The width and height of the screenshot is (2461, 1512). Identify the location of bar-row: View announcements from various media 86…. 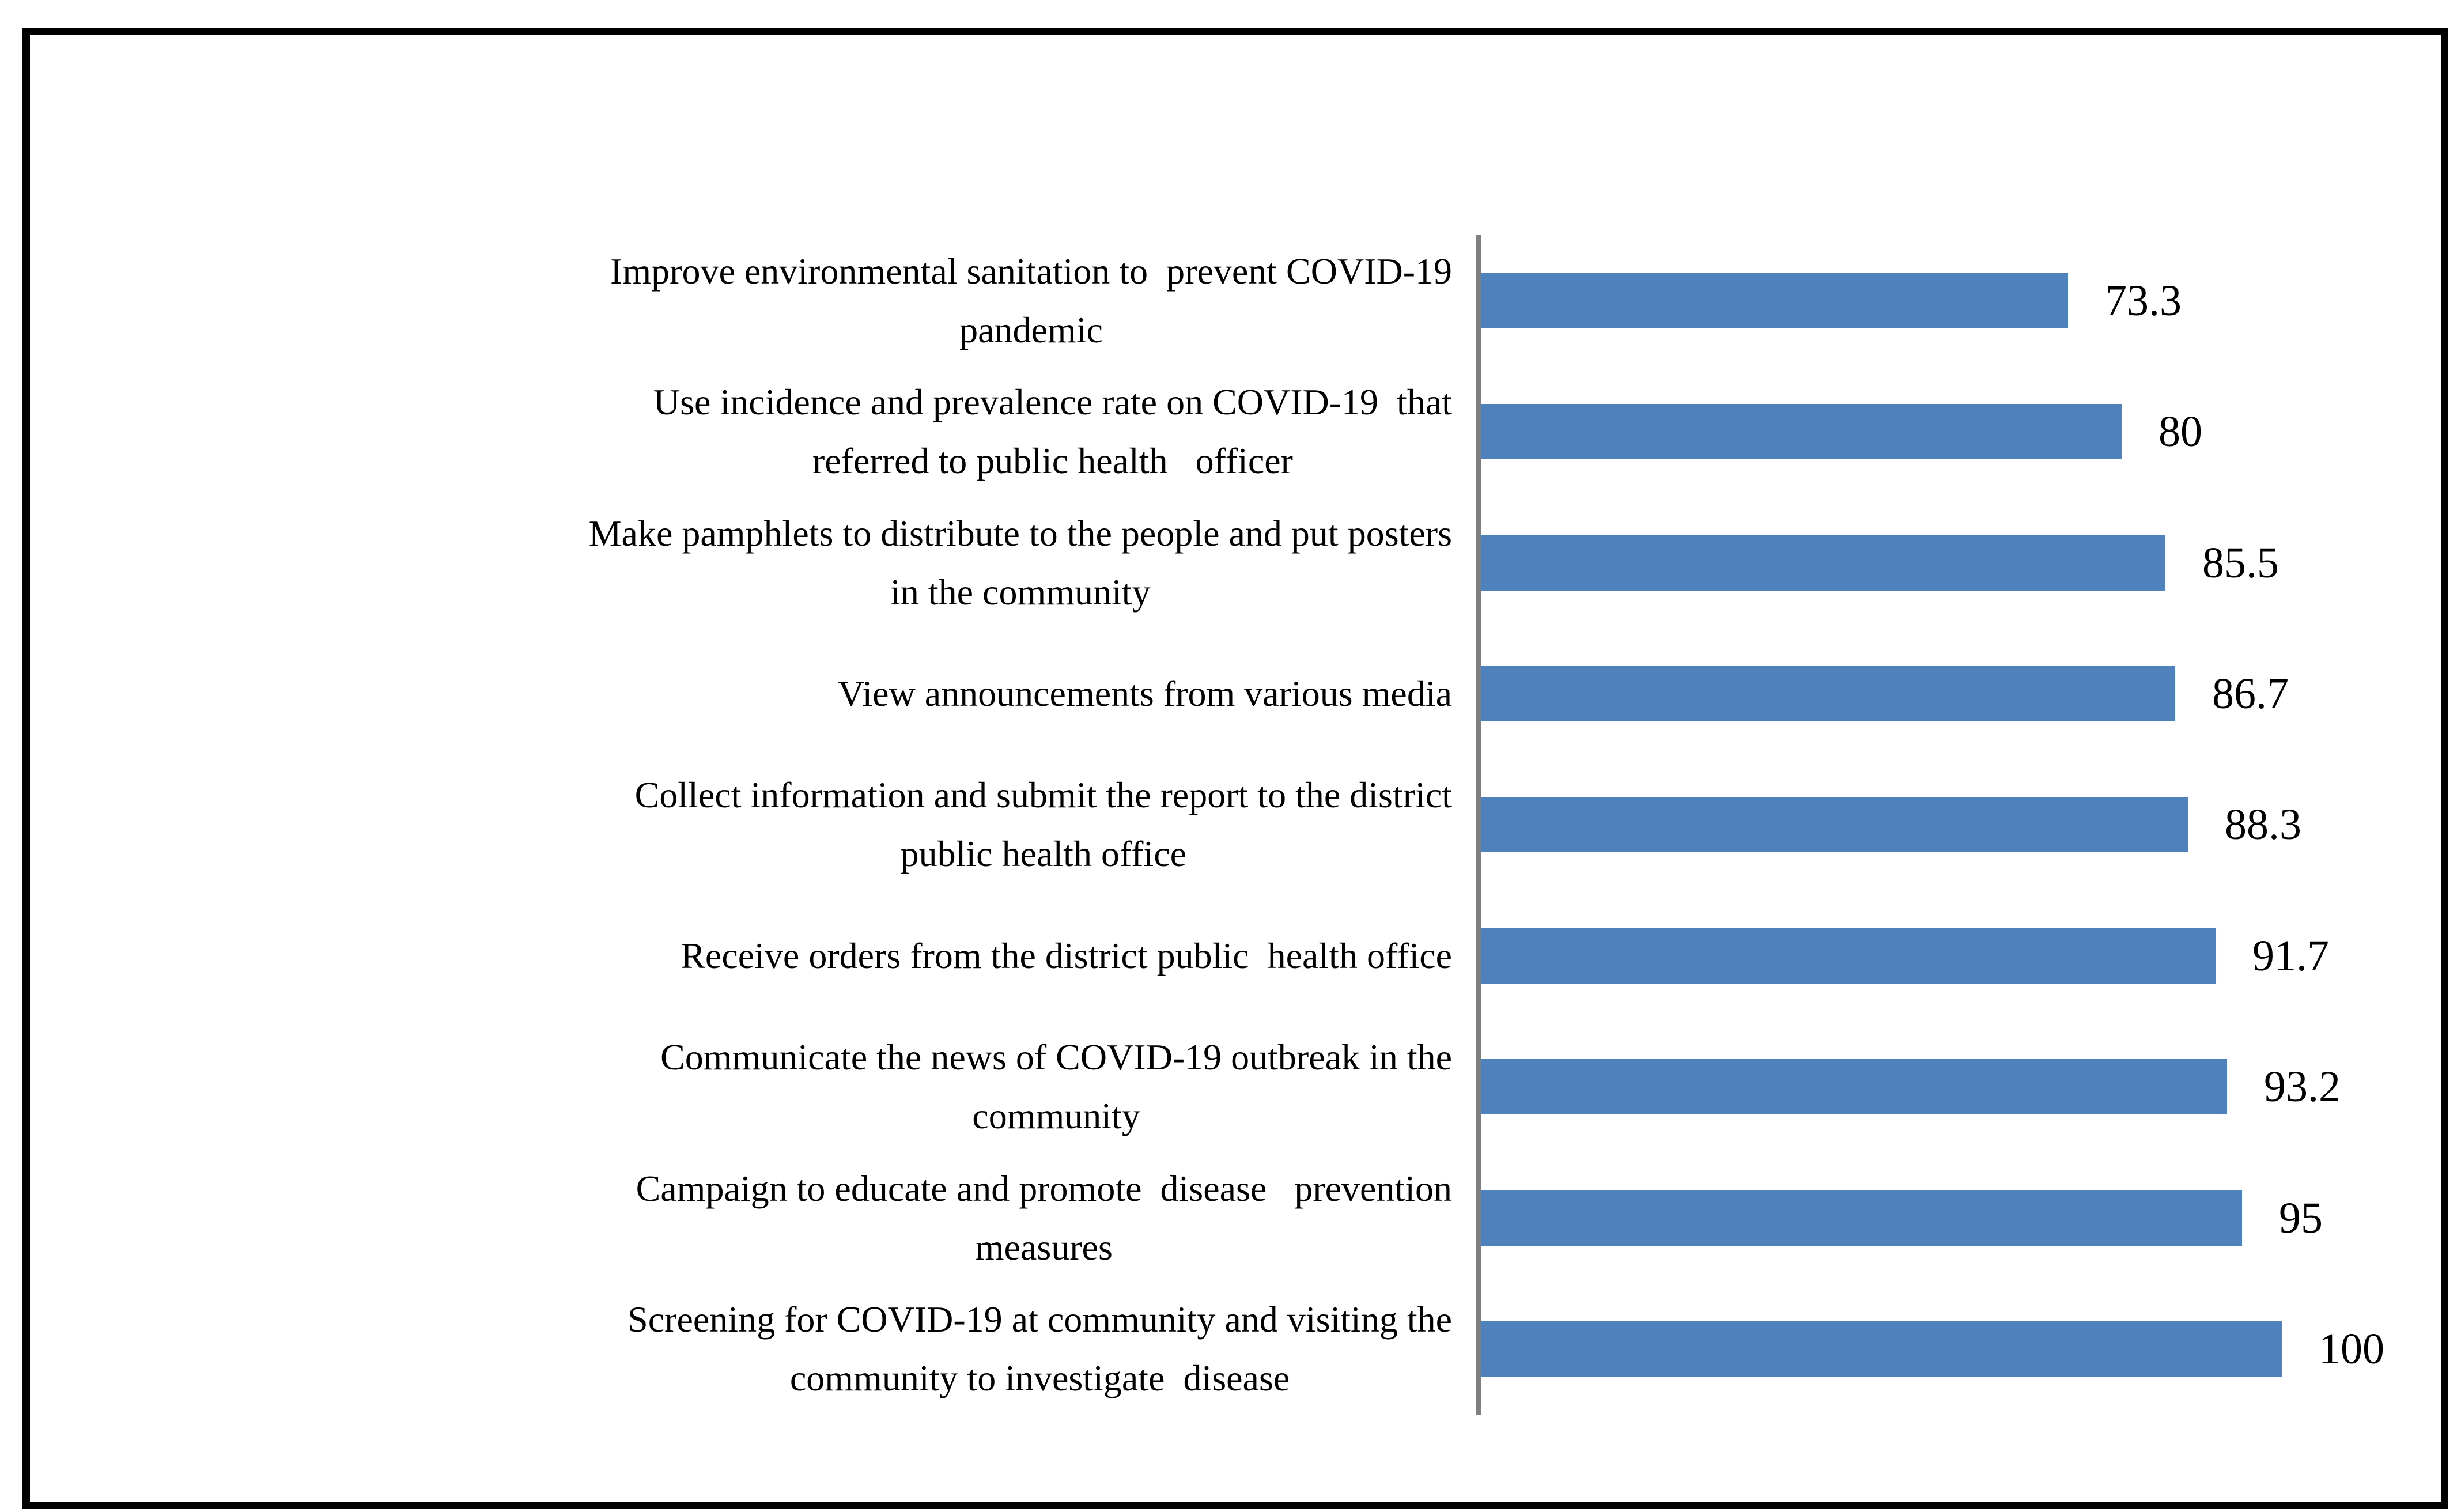
(1325, 693).